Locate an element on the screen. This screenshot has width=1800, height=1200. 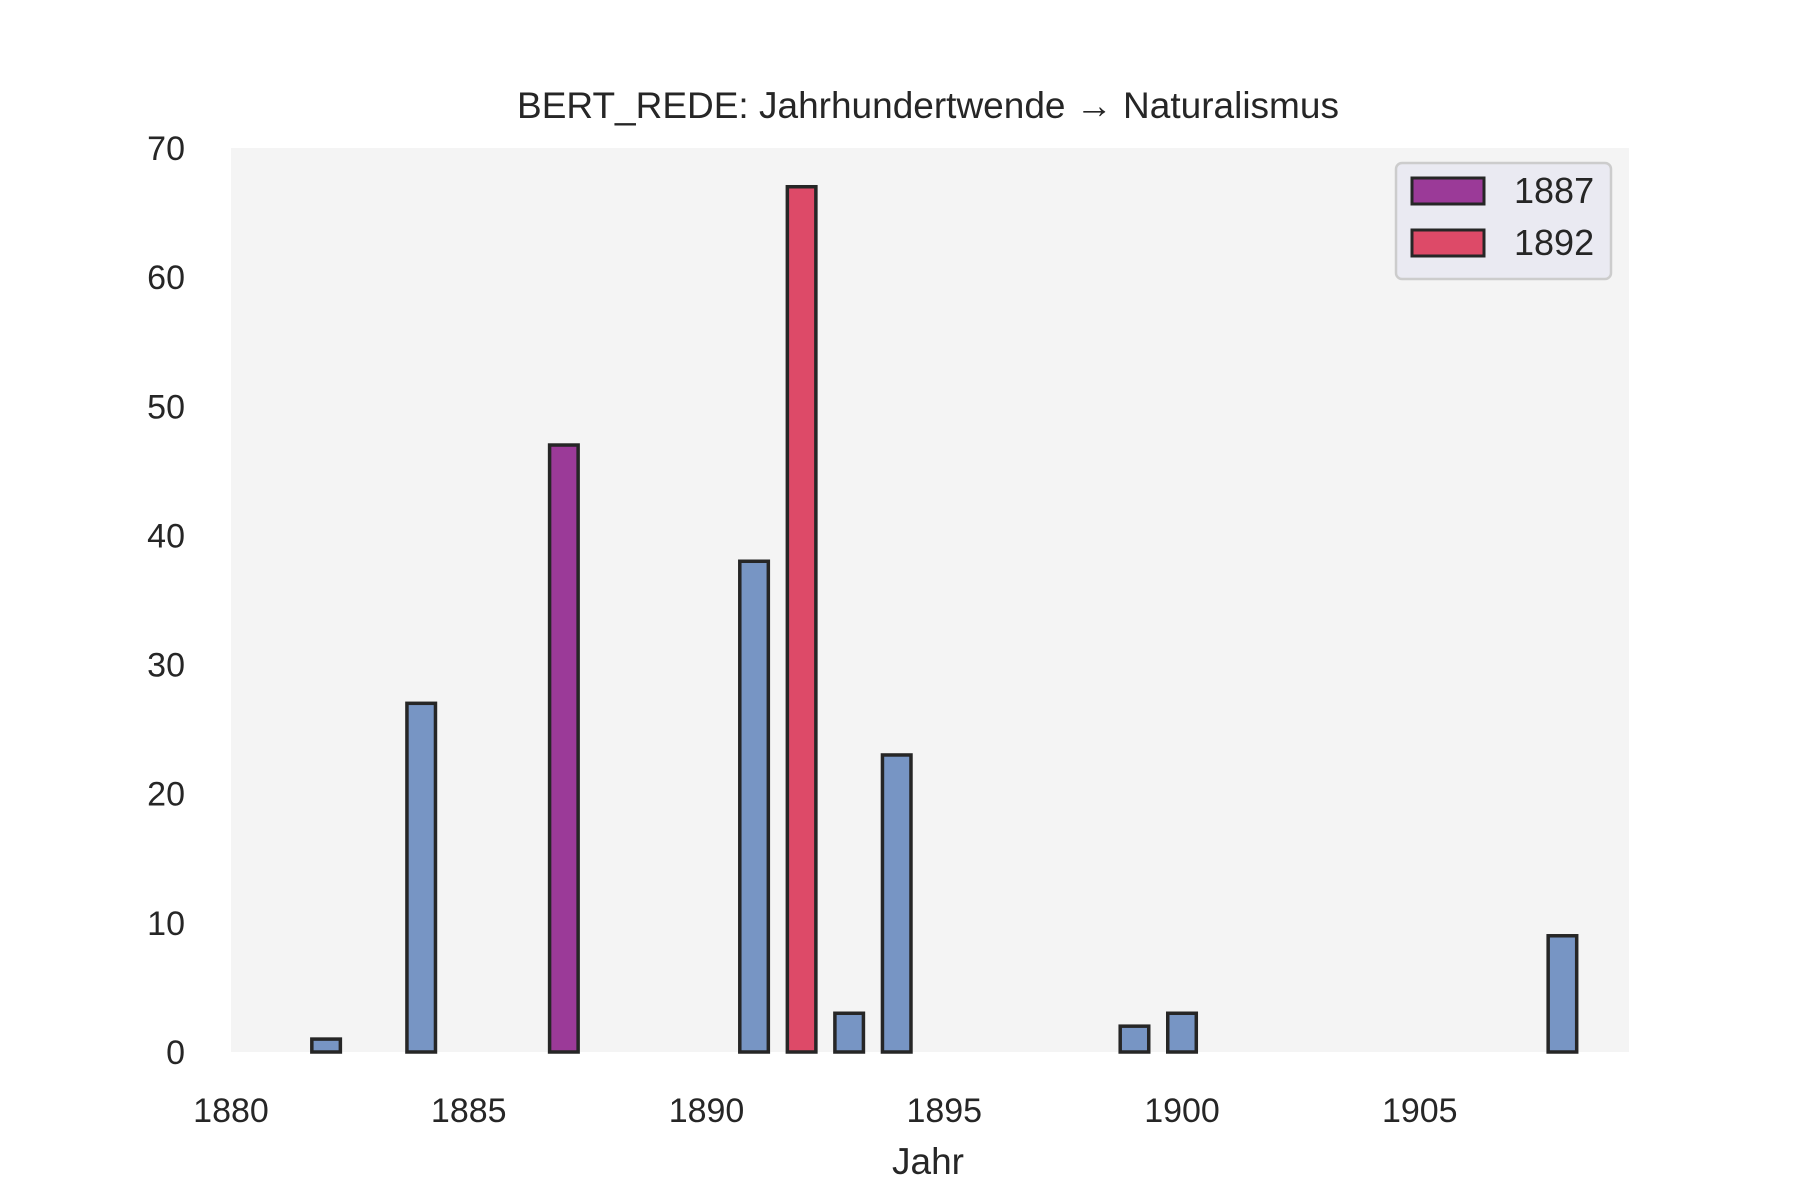
y-tick-label-30: 30 is located at coordinates (166, 666).